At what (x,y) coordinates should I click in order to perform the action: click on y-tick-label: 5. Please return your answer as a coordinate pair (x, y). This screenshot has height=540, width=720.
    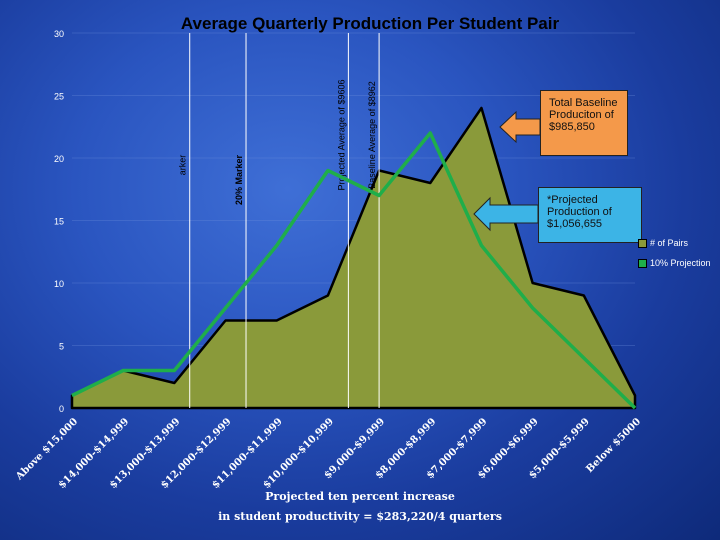
    Looking at the image, I should click on (61, 347).